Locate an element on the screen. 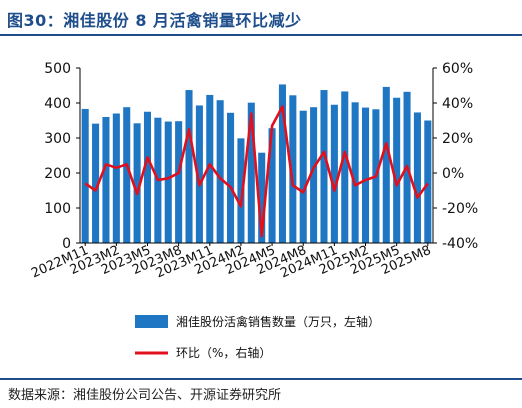 This screenshot has height=408, width=522. right-tick-label: 40% is located at coordinates (457, 104).